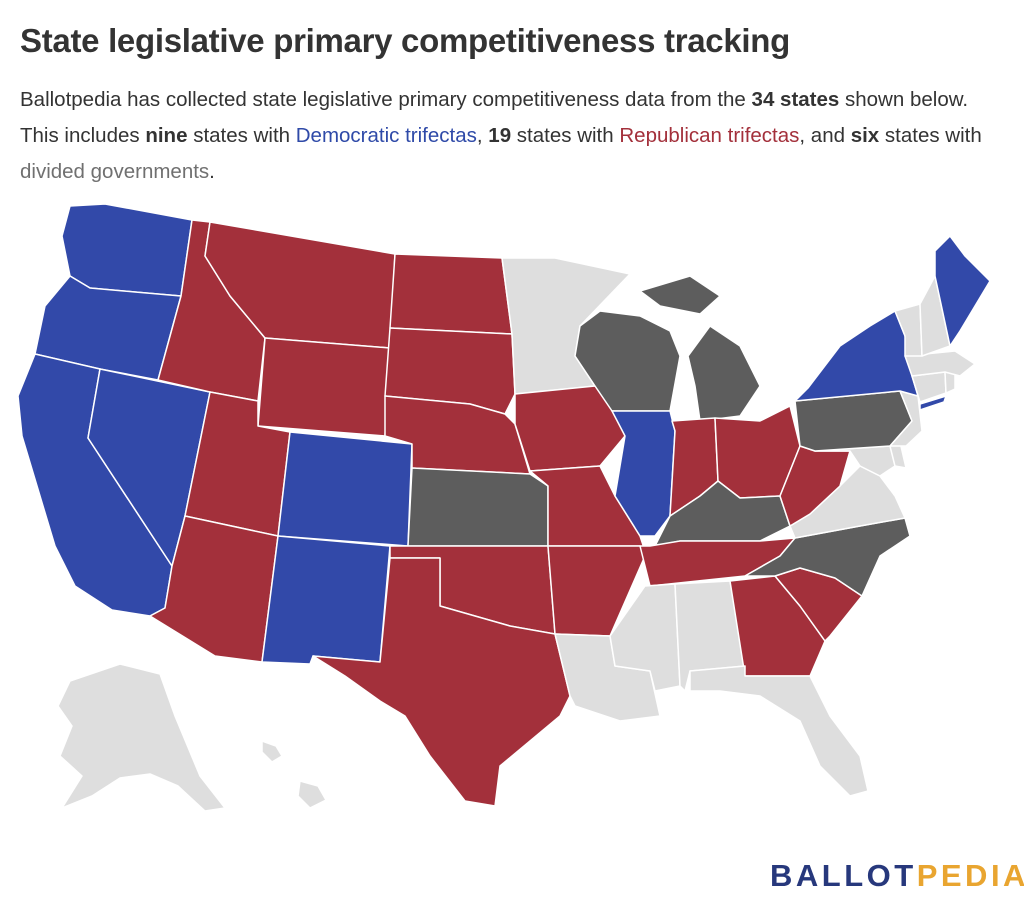  What do you see at coordinates (897, 875) in the screenshot?
I see `ballotpedia-logo: BALLOTPEDIA` at bounding box center [897, 875].